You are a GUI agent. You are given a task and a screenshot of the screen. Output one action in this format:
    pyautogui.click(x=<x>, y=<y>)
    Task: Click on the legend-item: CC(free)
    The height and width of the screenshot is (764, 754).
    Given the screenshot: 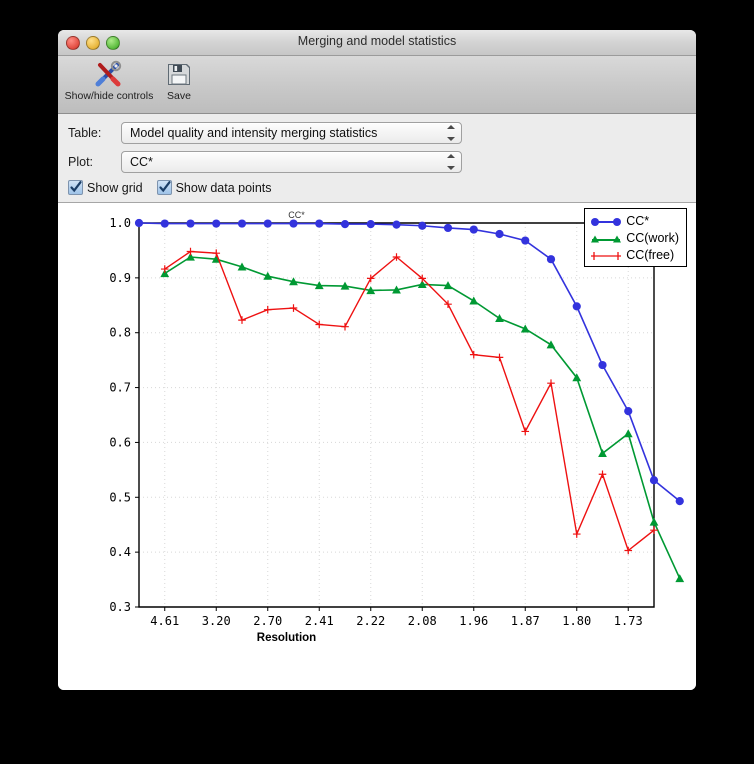 What is the action you would take?
    pyautogui.click(x=634, y=254)
    